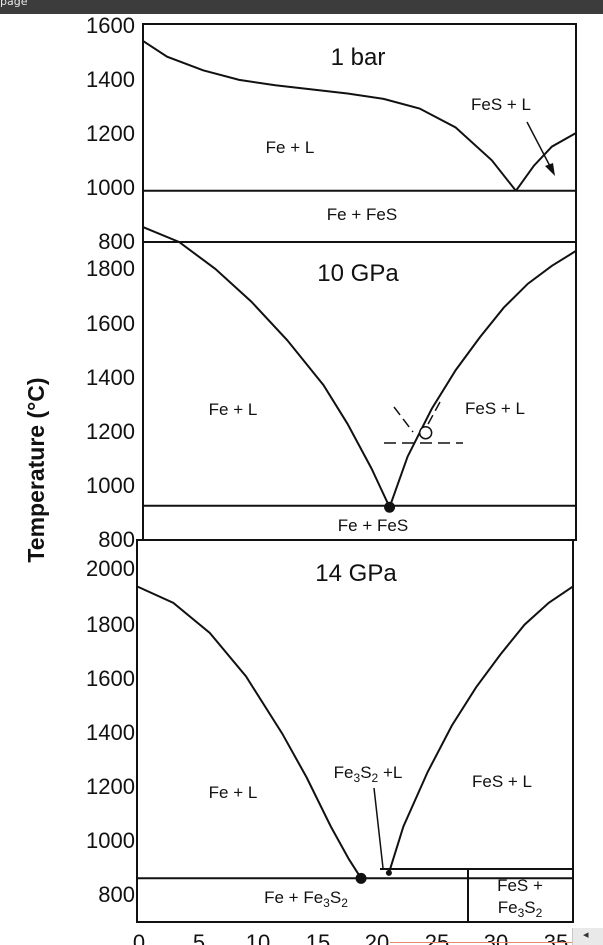  I want to click on p3-ytick: 2000, so click(110, 568).